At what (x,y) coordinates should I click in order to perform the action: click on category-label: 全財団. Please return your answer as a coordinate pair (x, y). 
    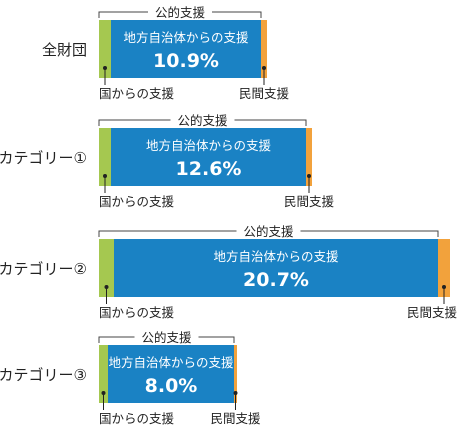
    Looking at the image, I should click on (64, 50).